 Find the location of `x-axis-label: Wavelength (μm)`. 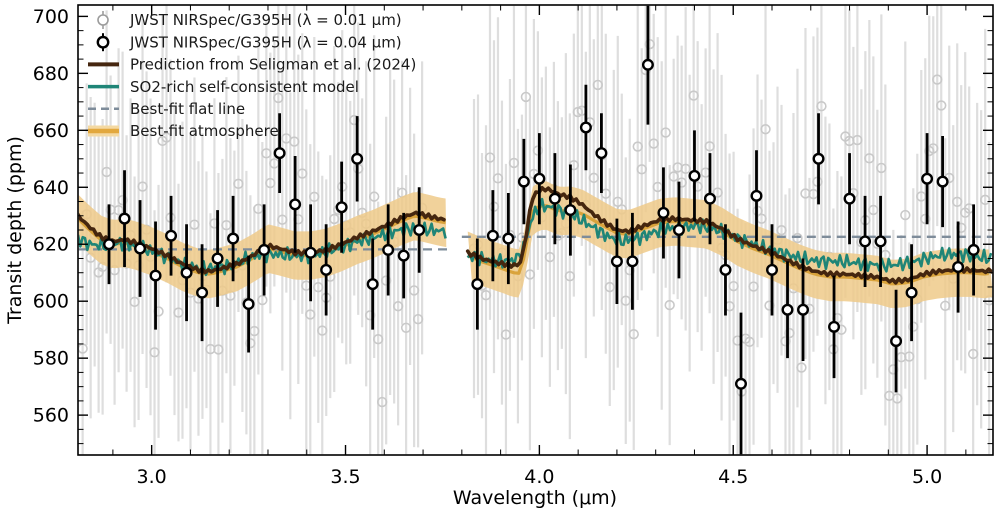

x-axis-label: Wavelength (μm) is located at coordinates (535, 498).